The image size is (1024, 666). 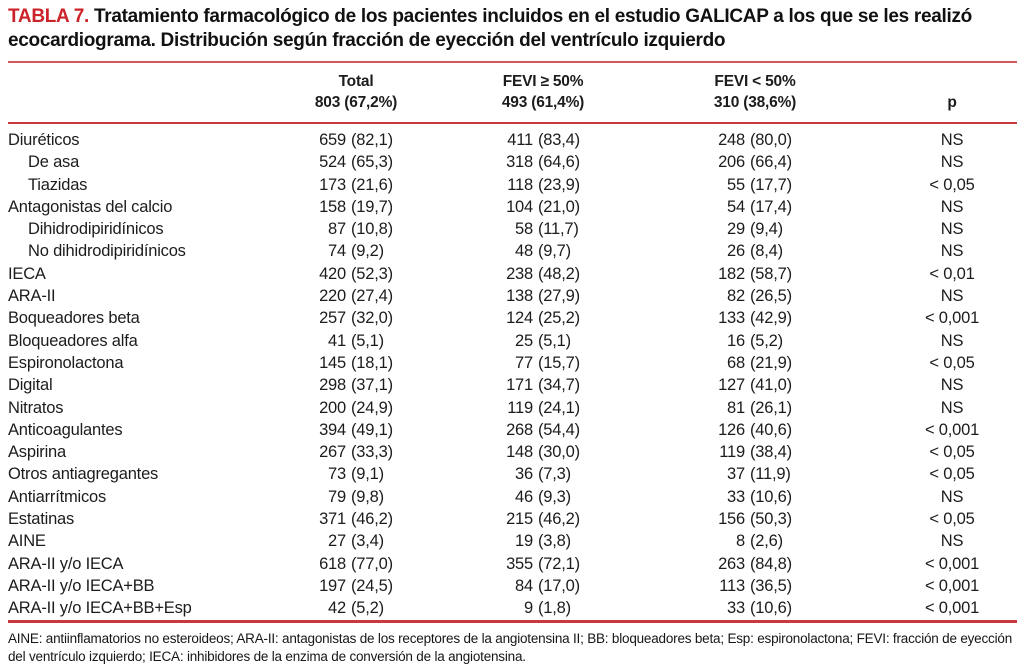 I want to click on cell-fevi-ge-50: 215 (46,2), so click(x=543, y=519).